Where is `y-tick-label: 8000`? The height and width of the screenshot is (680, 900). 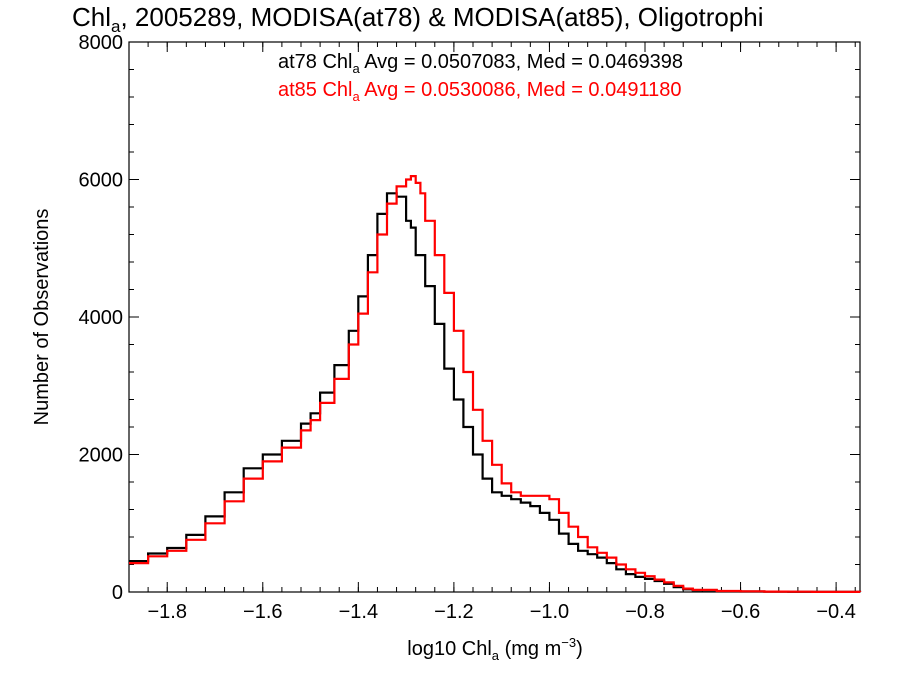 y-tick-label: 8000 is located at coordinates (101, 43).